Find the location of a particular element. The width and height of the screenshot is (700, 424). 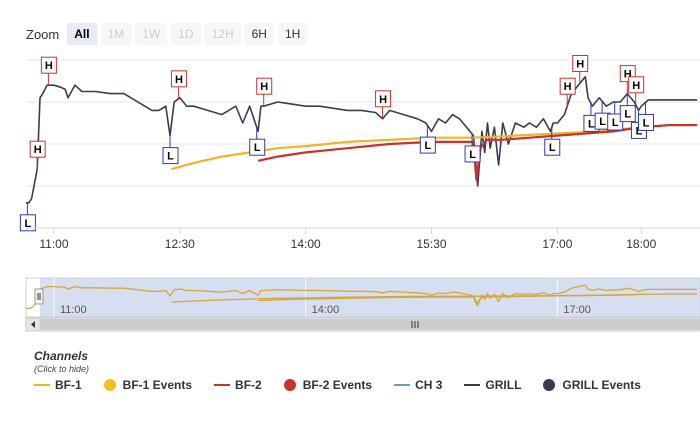

zoom-button-6h: 6H is located at coordinates (259, 34).